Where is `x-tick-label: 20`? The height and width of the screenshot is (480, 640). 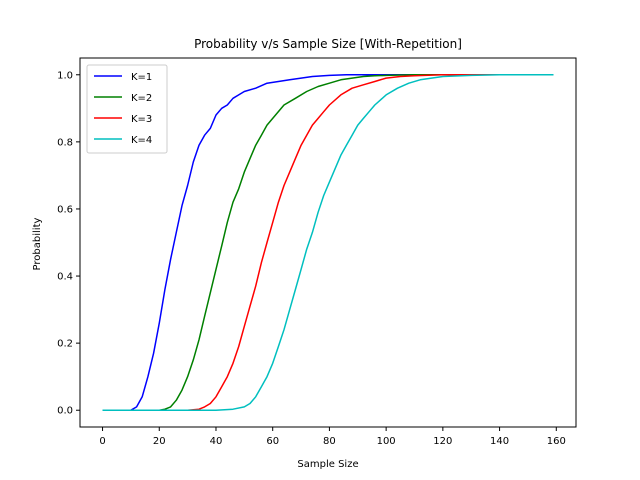 x-tick-label: 20 is located at coordinates (159, 441).